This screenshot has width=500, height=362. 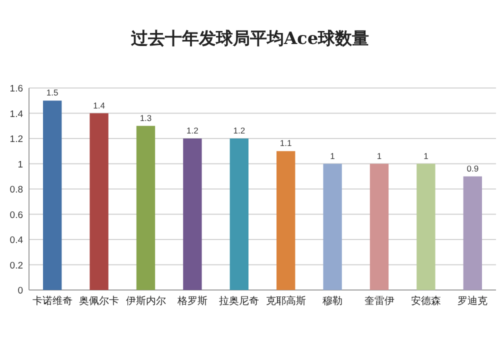 What do you see at coordinates (332, 301) in the screenshot?
I see `x-tick-label: 穆勒` at bounding box center [332, 301].